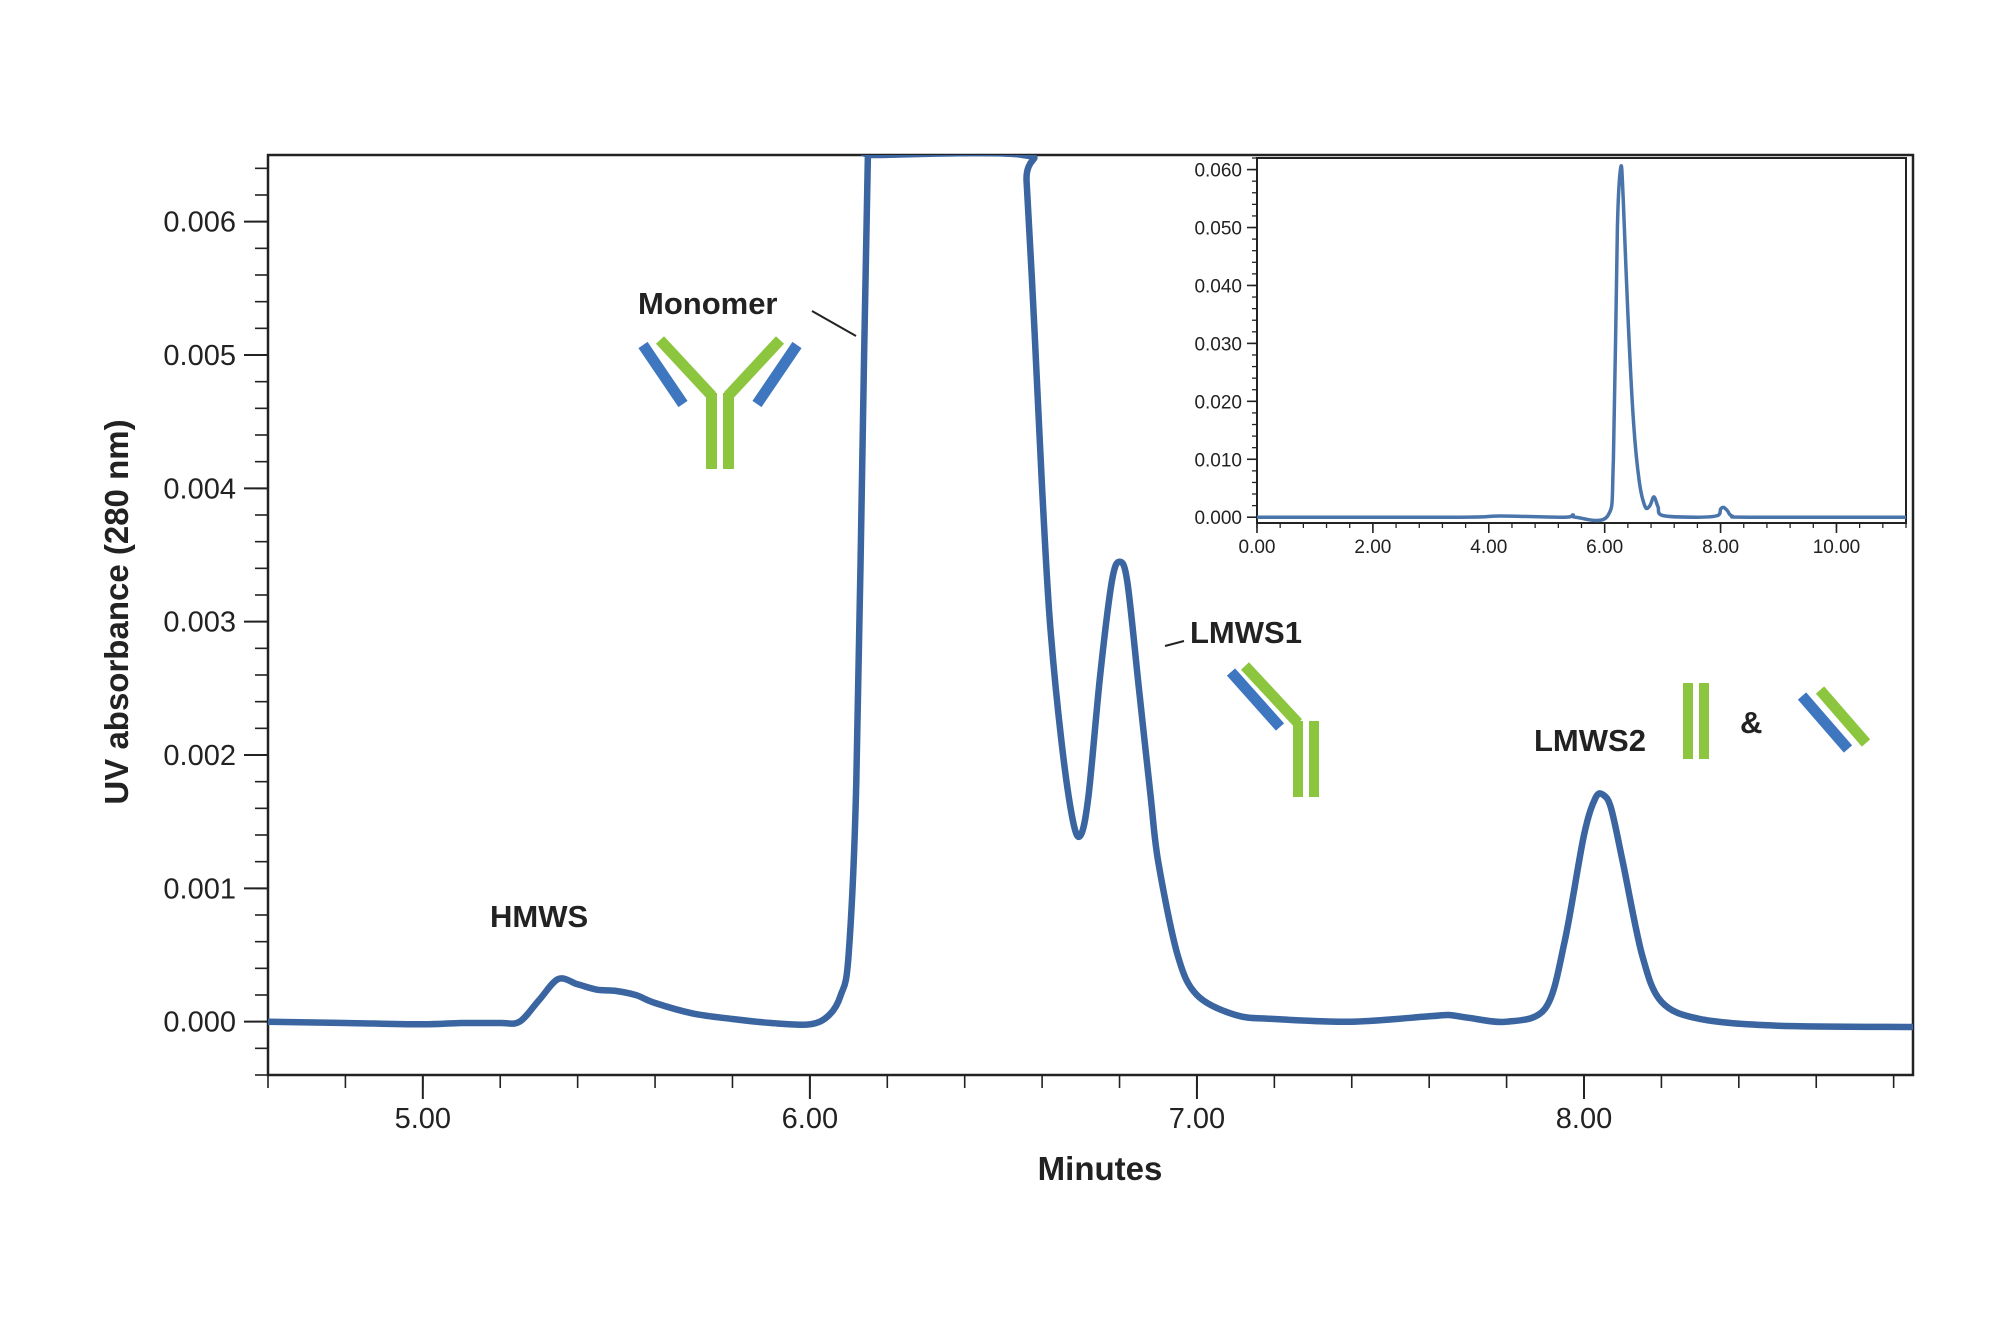 This screenshot has width=2000, height=1333. Describe the element at coordinates (1834, 719) in the screenshot. I see `light-chain-icon` at that location.